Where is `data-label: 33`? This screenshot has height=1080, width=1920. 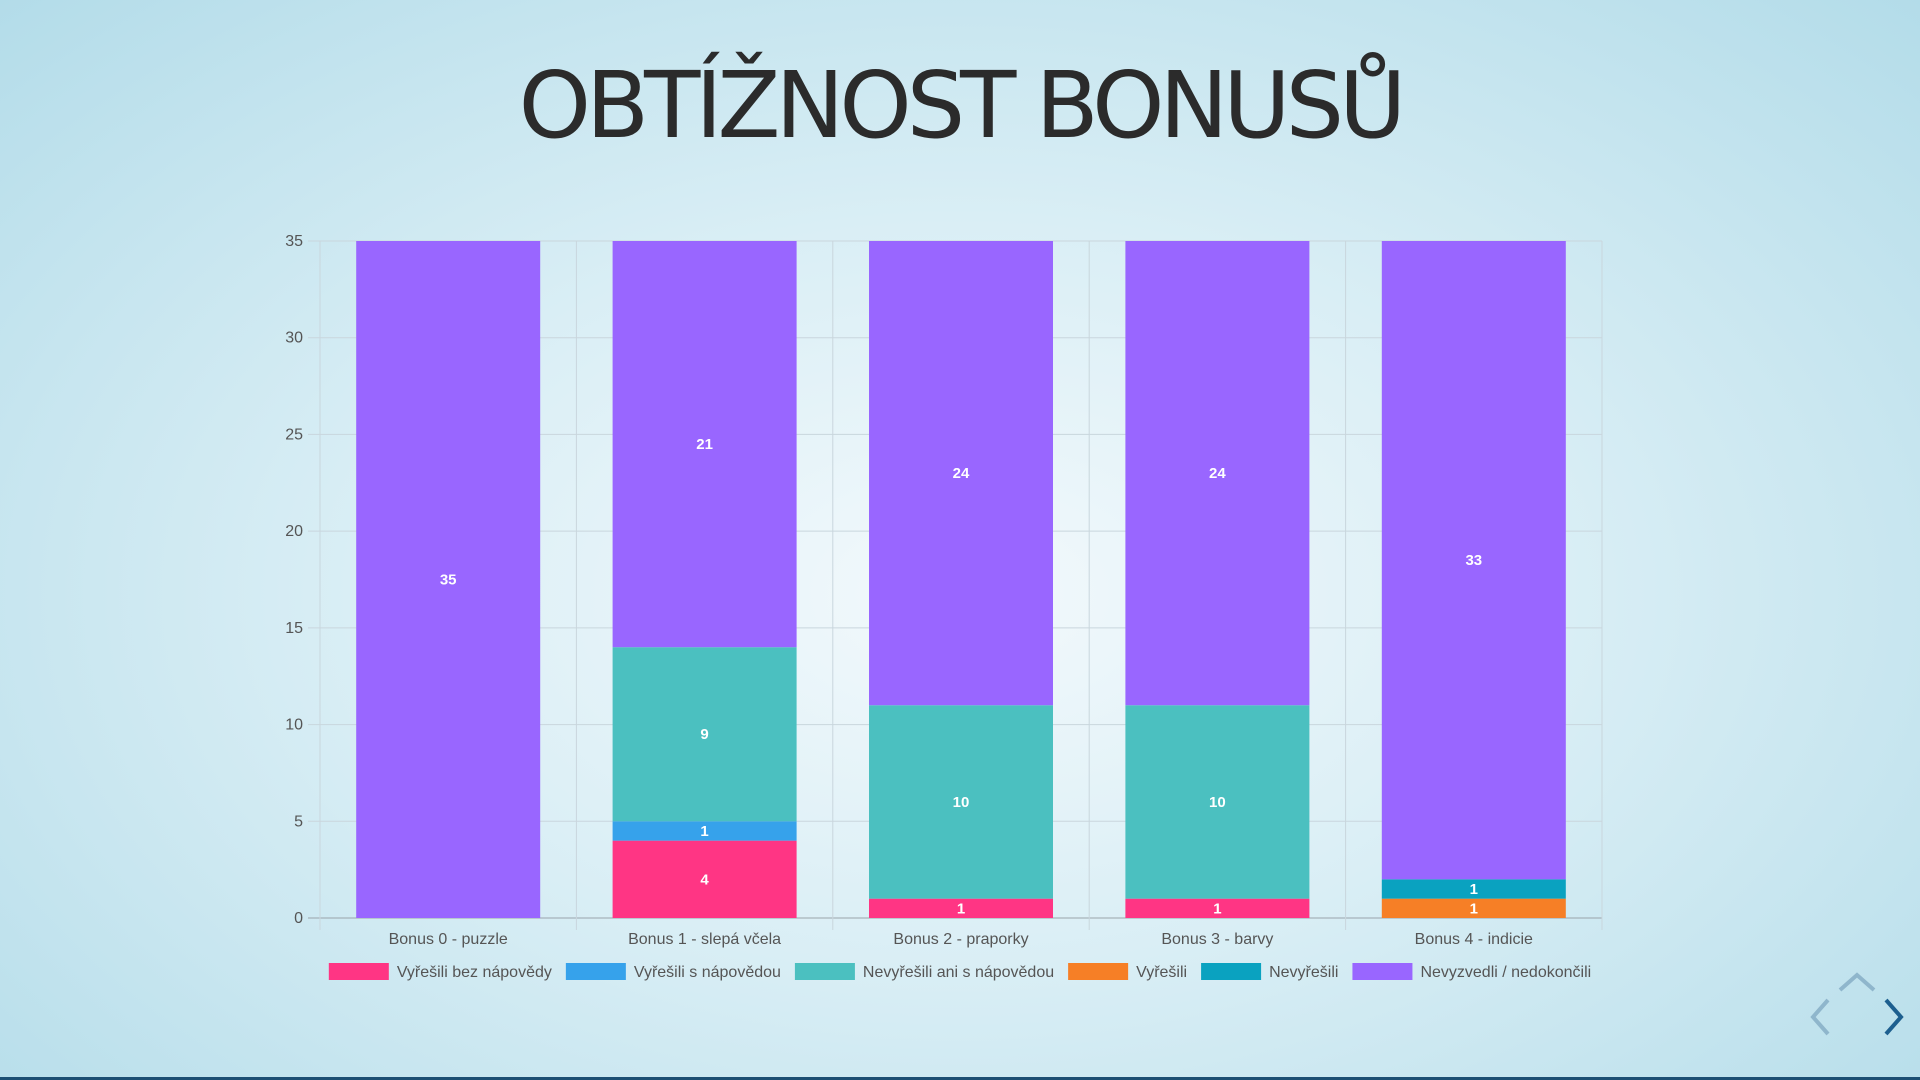
data-label: 33 is located at coordinates (1473, 560).